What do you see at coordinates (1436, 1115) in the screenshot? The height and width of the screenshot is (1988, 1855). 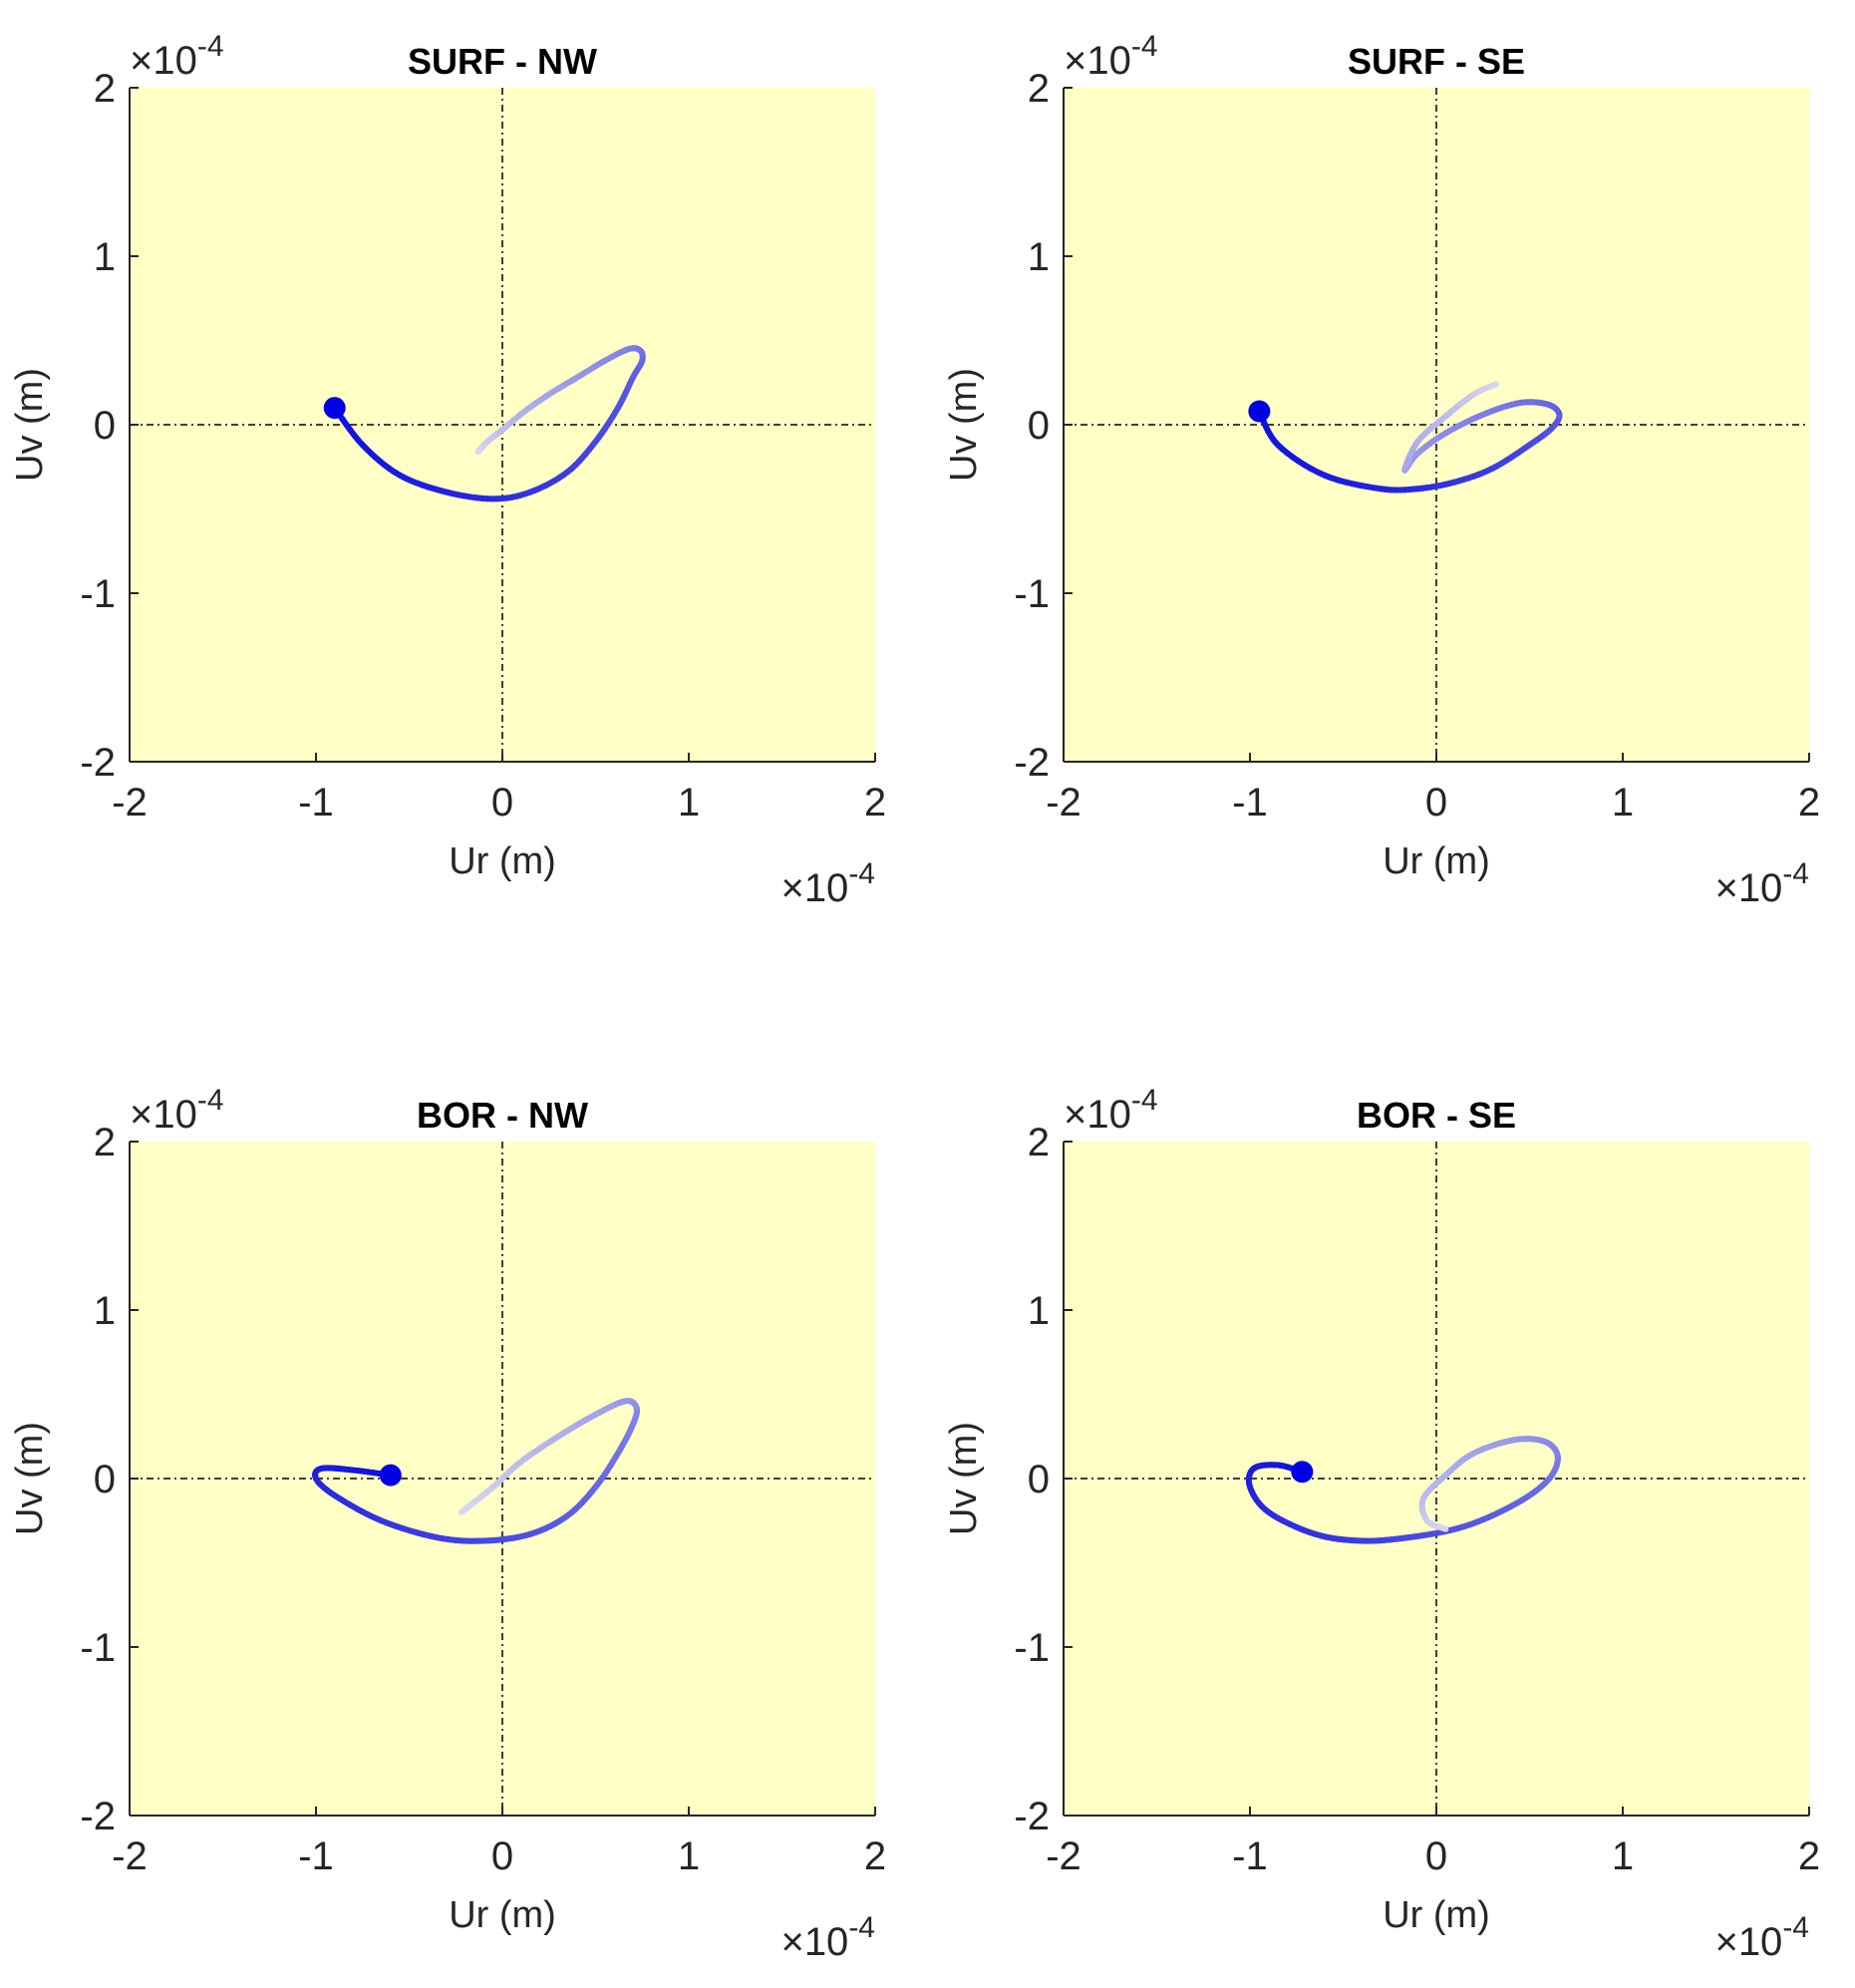 I see `chart-title: BOR - SE` at bounding box center [1436, 1115].